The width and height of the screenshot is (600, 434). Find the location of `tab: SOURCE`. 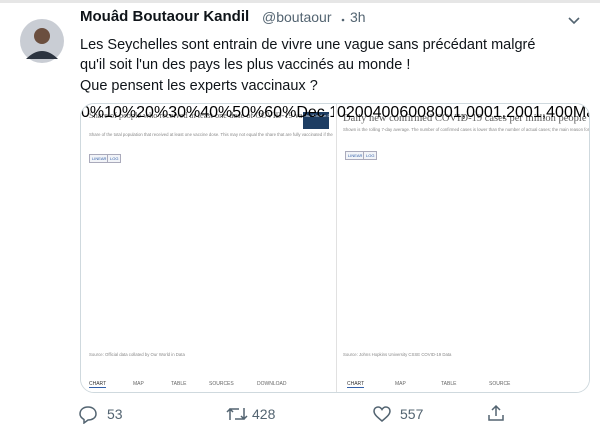

tab: SOURCE is located at coordinates (500, 384).